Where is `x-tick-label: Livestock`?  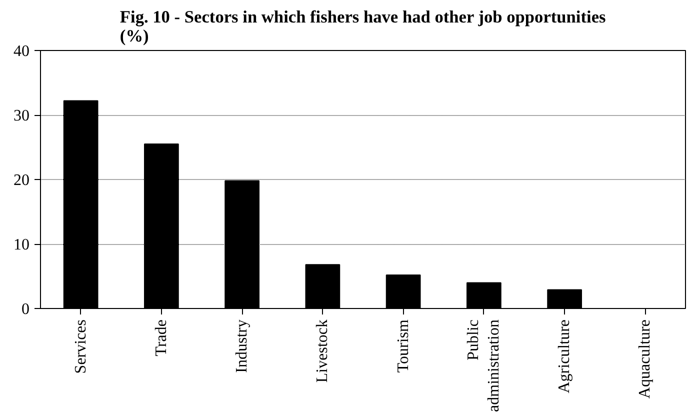 x-tick-label: Livestock is located at coordinates (323, 351).